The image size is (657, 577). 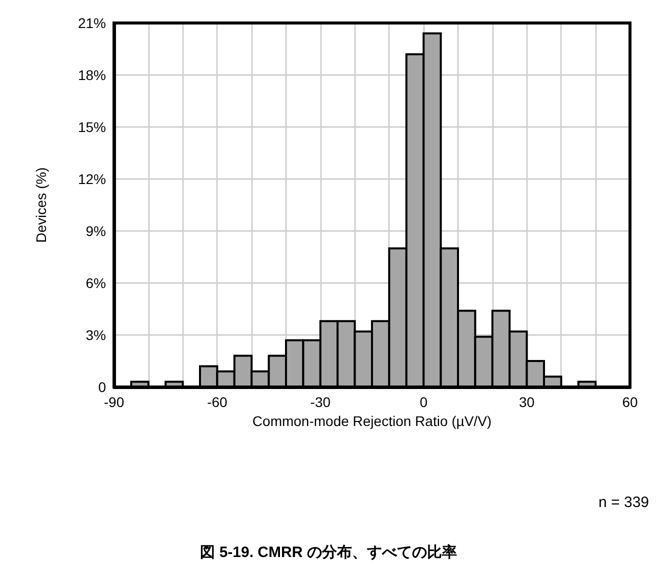 What do you see at coordinates (328, 552) in the screenshot?
I see `text: 図 5-19. CMRR の分布、すべての比率` at bounding box center [328, 552].